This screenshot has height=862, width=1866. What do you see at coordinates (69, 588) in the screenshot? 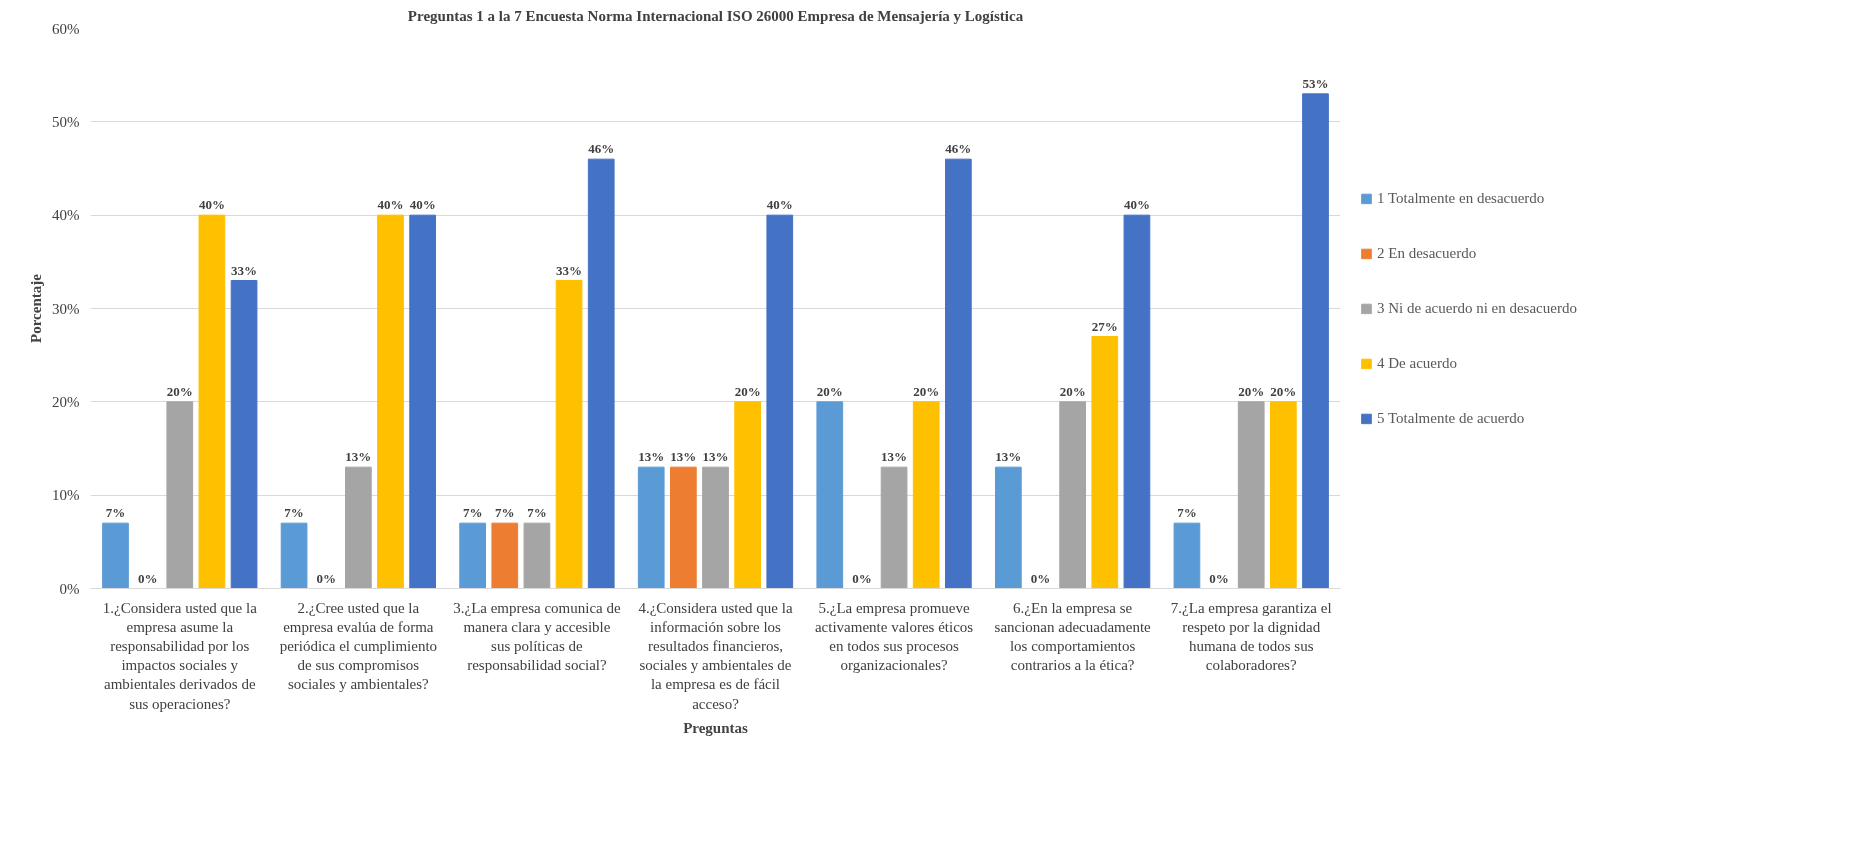
I see `y-tick-label: 0%` at bounding box center [69, 588].